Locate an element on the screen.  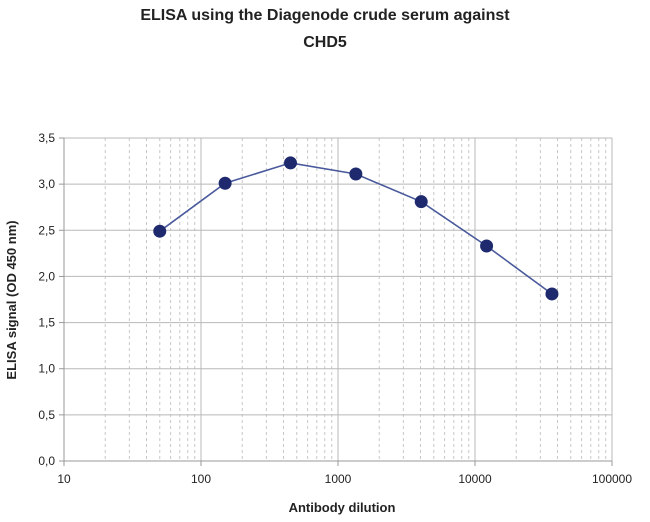
x-tick-label: 10 is located at coordinates (64, 479).